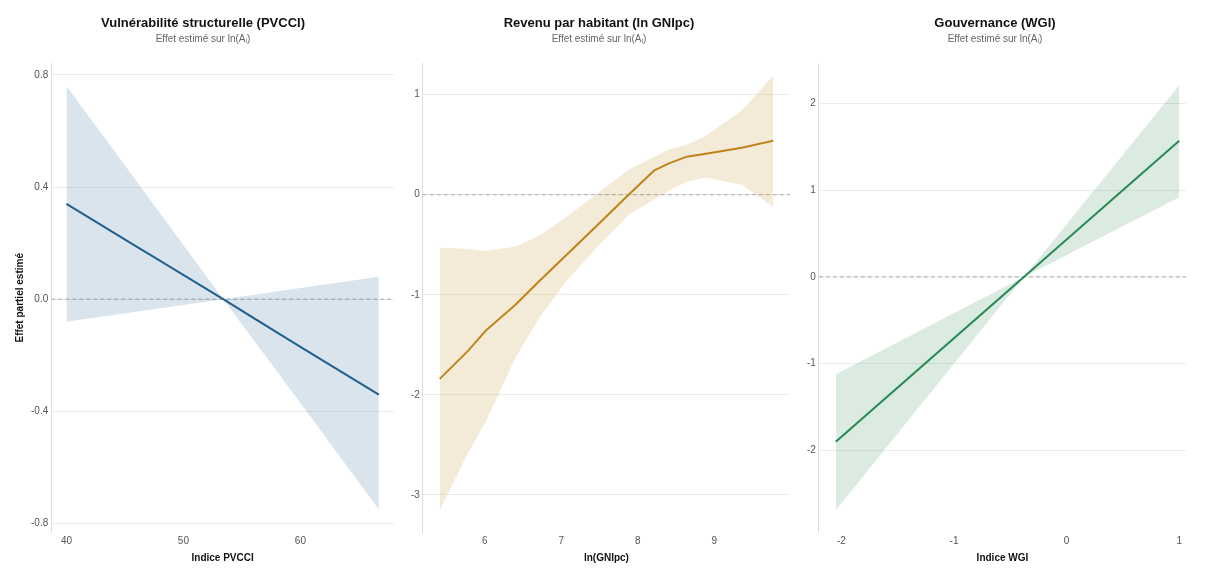 The image size is (1208, 570). I want to click on x-tick-label: -1, so click(954, 540).